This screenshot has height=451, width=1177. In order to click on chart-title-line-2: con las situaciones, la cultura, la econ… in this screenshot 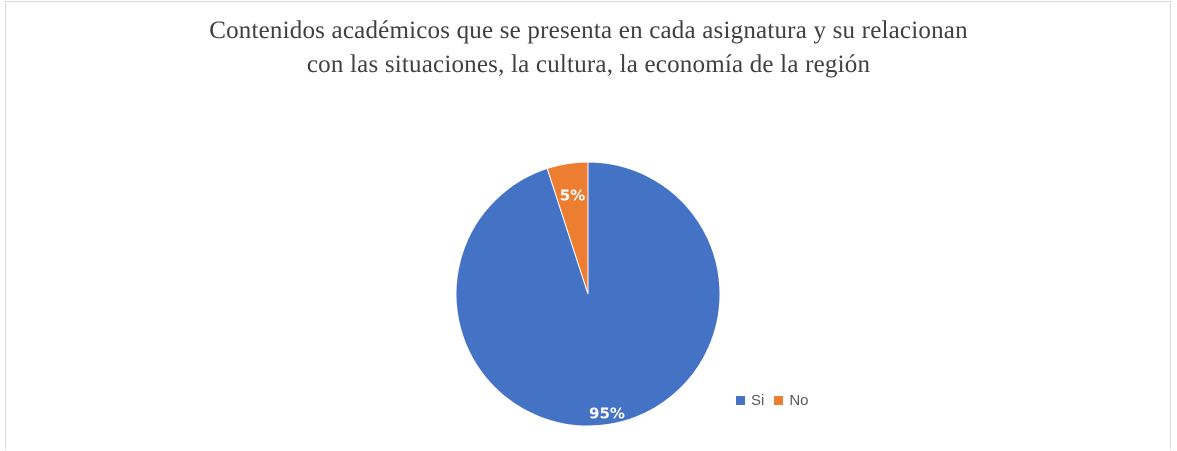, I will do `click(588, 64)`.